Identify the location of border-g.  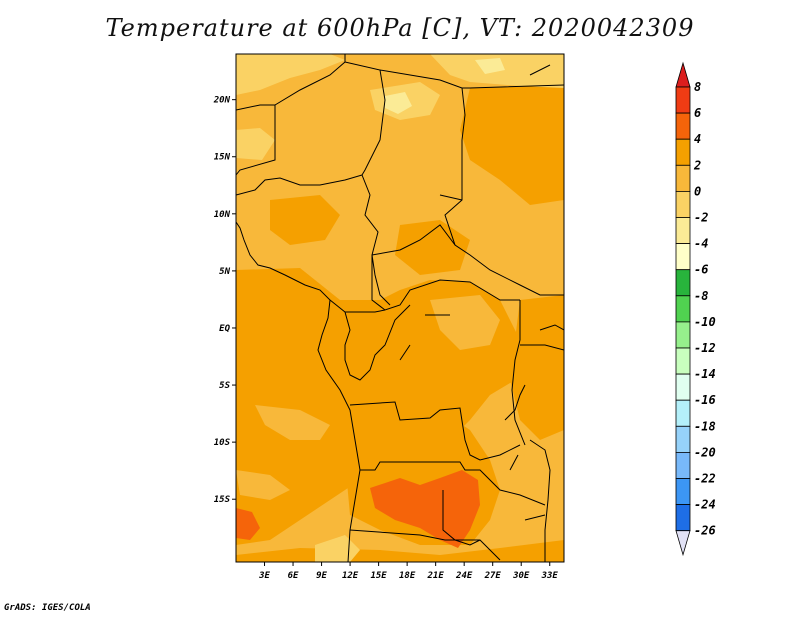
(451, 197).